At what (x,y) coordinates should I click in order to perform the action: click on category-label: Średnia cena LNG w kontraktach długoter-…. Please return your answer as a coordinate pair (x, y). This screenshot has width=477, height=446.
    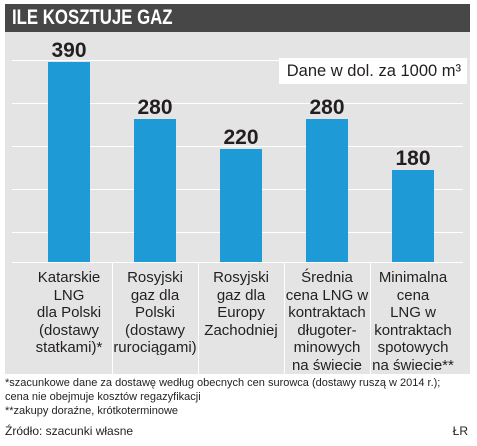
    Looking at the image, I should click on (327, 321).